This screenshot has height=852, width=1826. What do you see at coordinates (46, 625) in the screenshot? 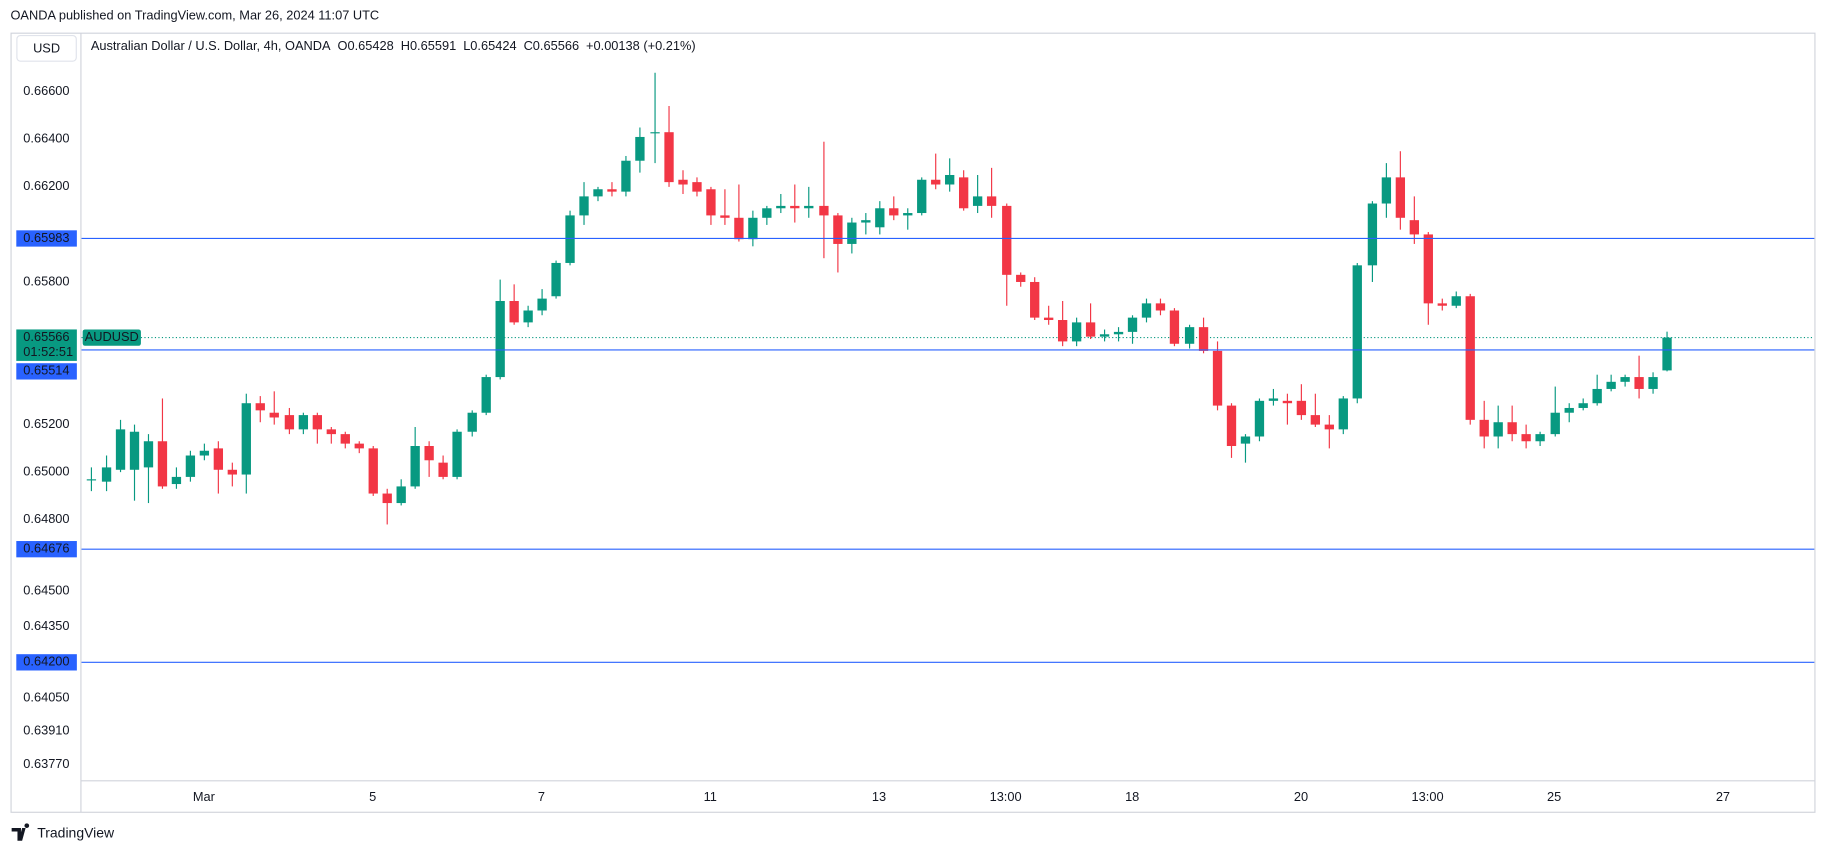
I see `y-tick-label: 0.64350` at bounding box center [46, 625].